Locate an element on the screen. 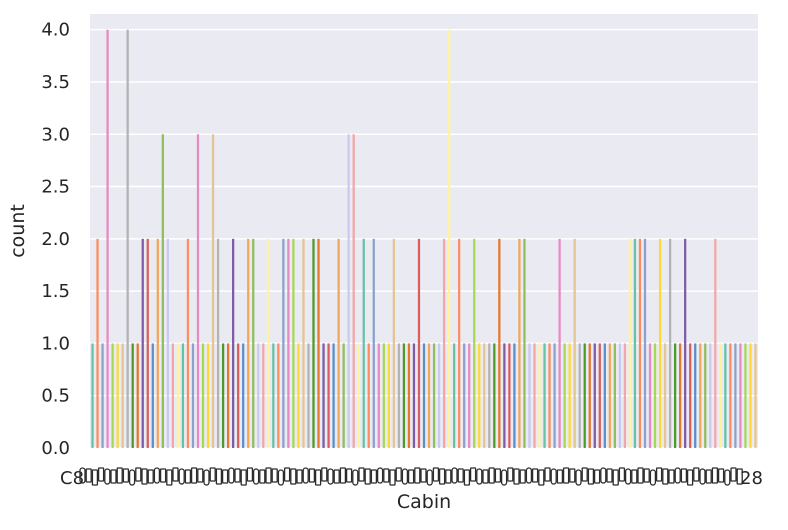 This screenshot has width=788, height=530. overlapping-x-labels is located at coordinates (411, 476).